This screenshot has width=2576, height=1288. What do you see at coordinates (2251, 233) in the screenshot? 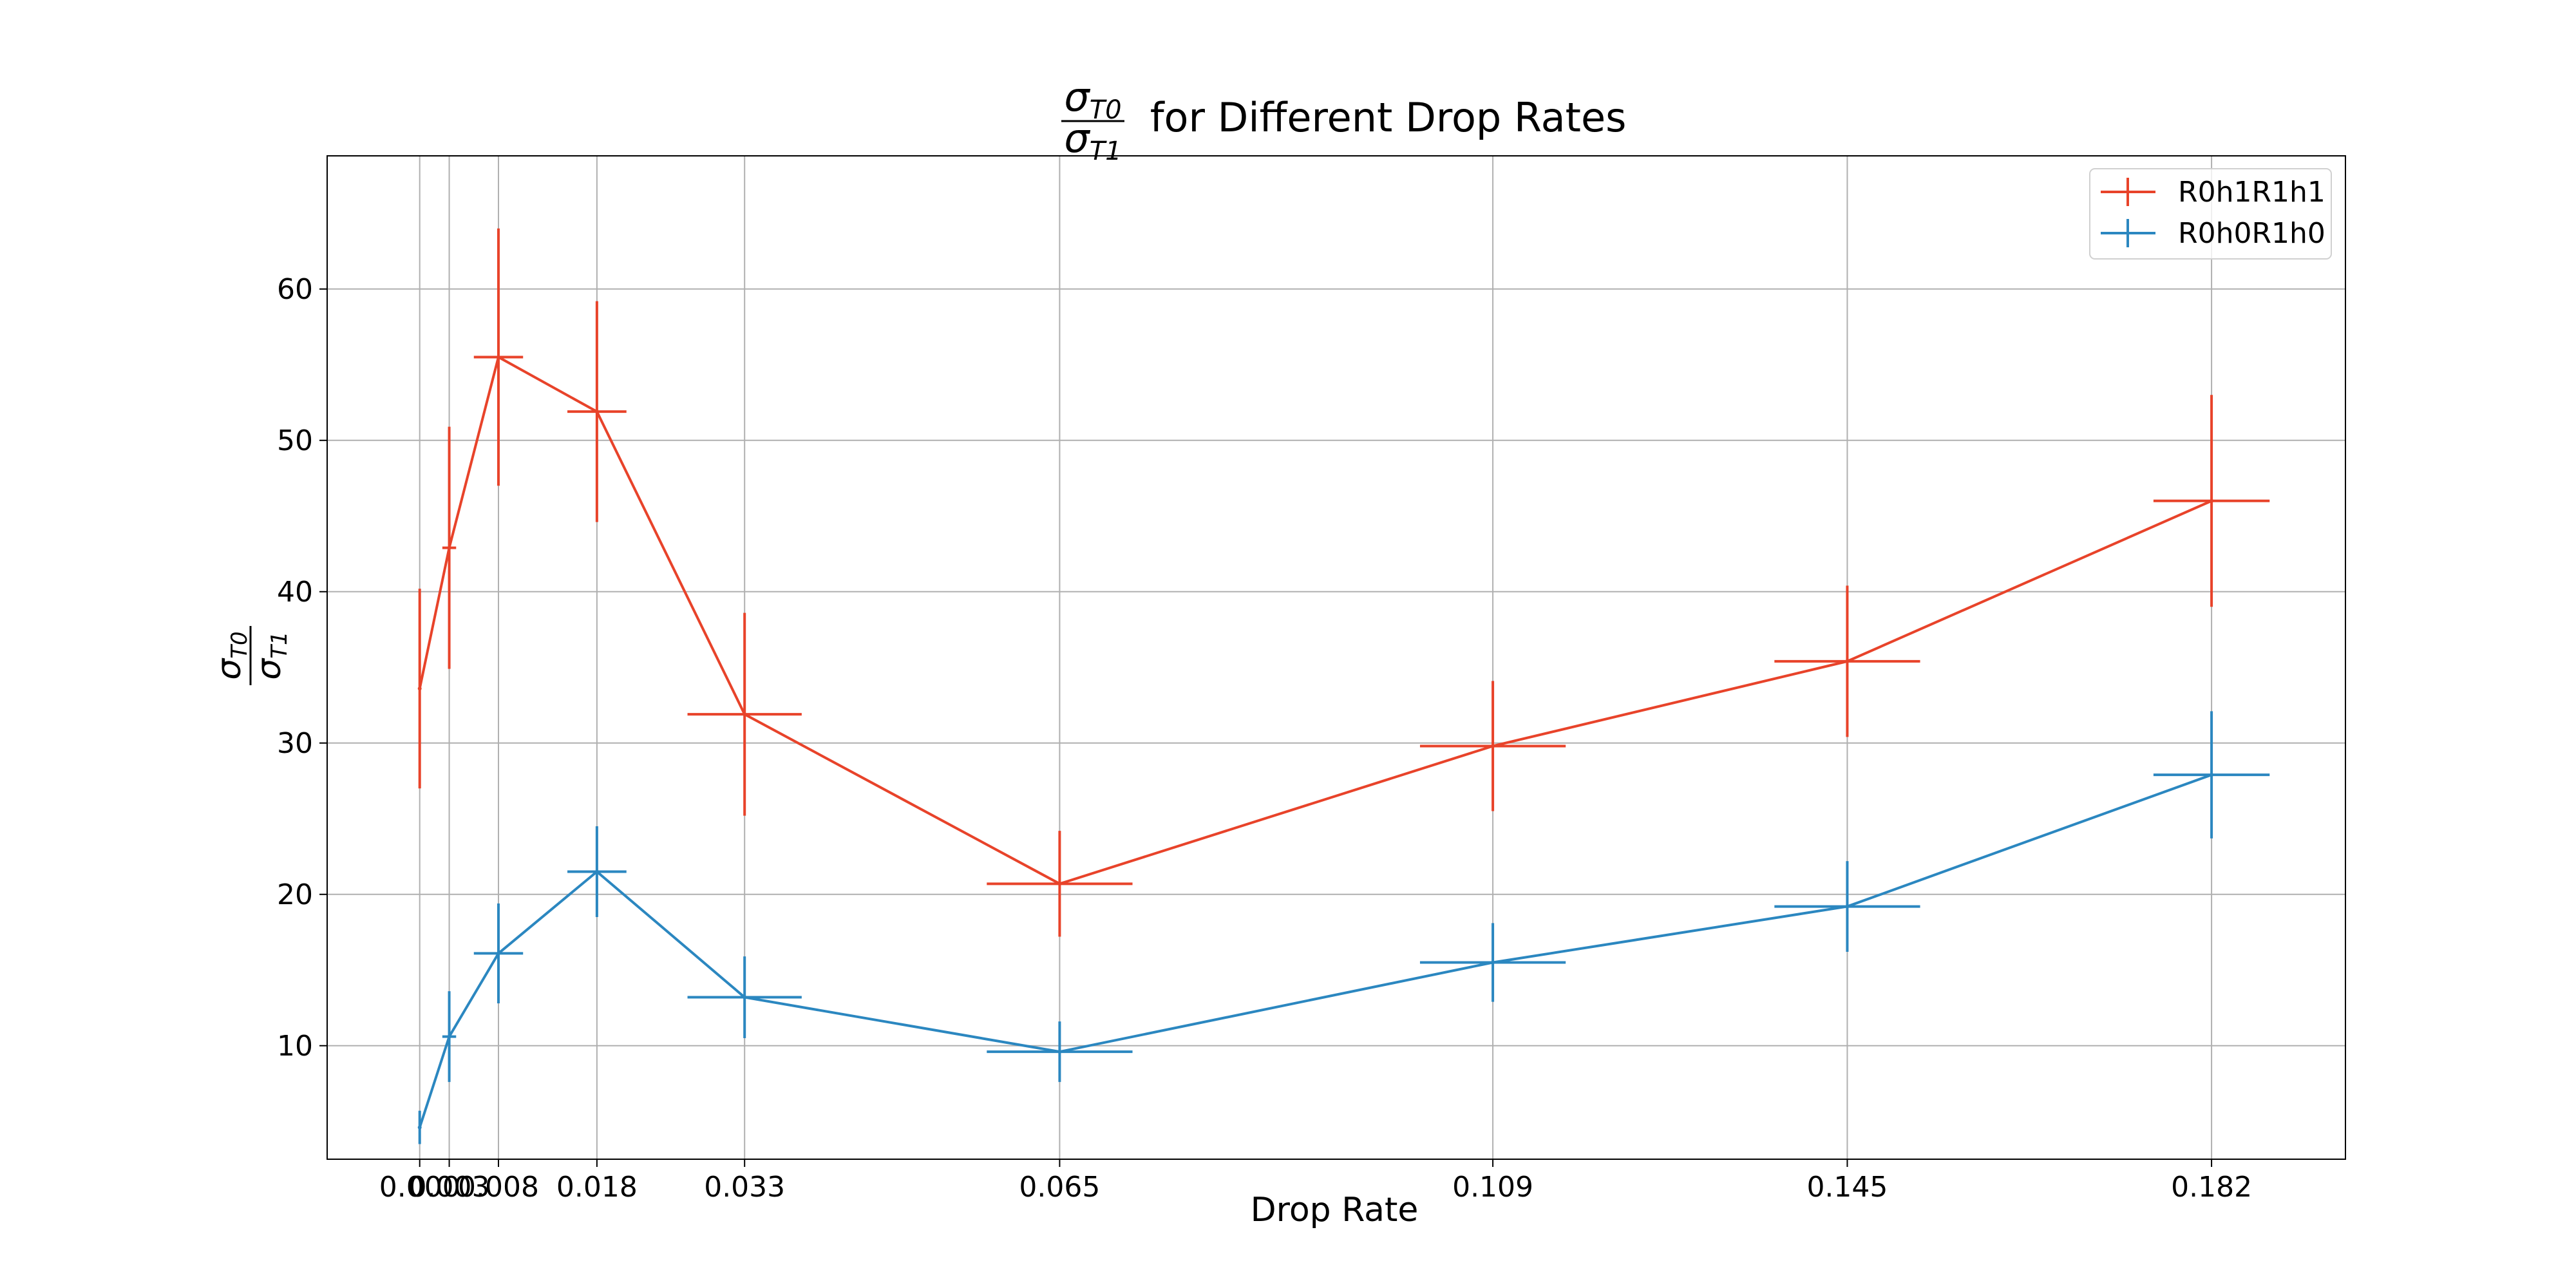
I see `legend-label-r0h0r1h0: R0h0R1h0` at bounding box center [2251, 233].